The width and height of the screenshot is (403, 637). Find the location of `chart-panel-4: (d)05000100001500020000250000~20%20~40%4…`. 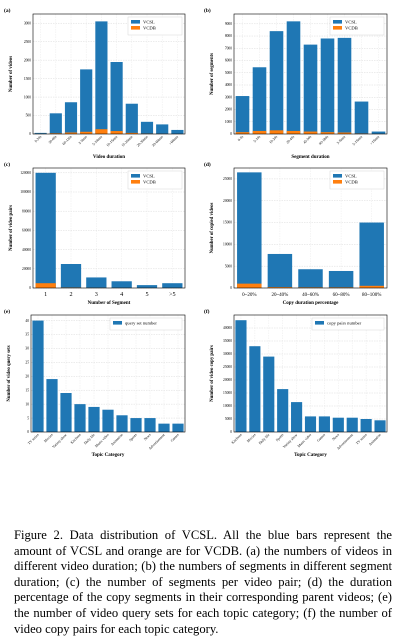

chart-panel-4: (d)05000100001500020000250000~20%20~40%4… is located at coordinates (295, 233).